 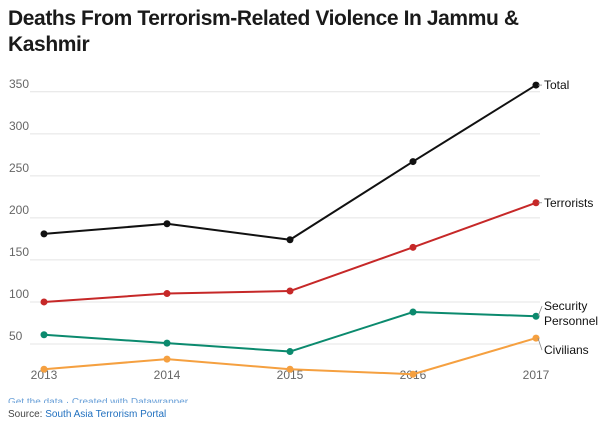 I want to click on source-line: Source: South Asia Terrorism Portal, so click(x=87, y=414).